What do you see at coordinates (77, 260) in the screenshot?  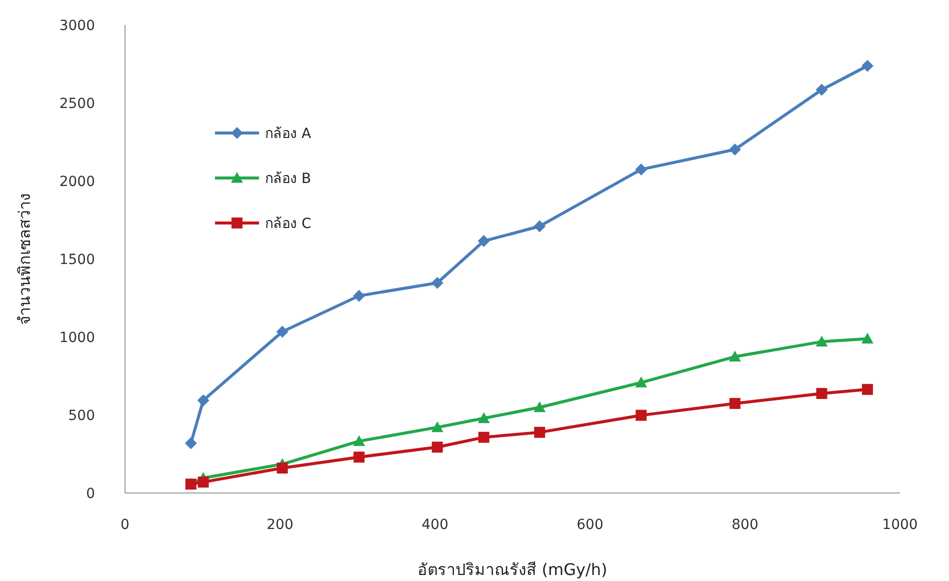 I see `y-tick-label: 1500` at bounding box center [77, 260].